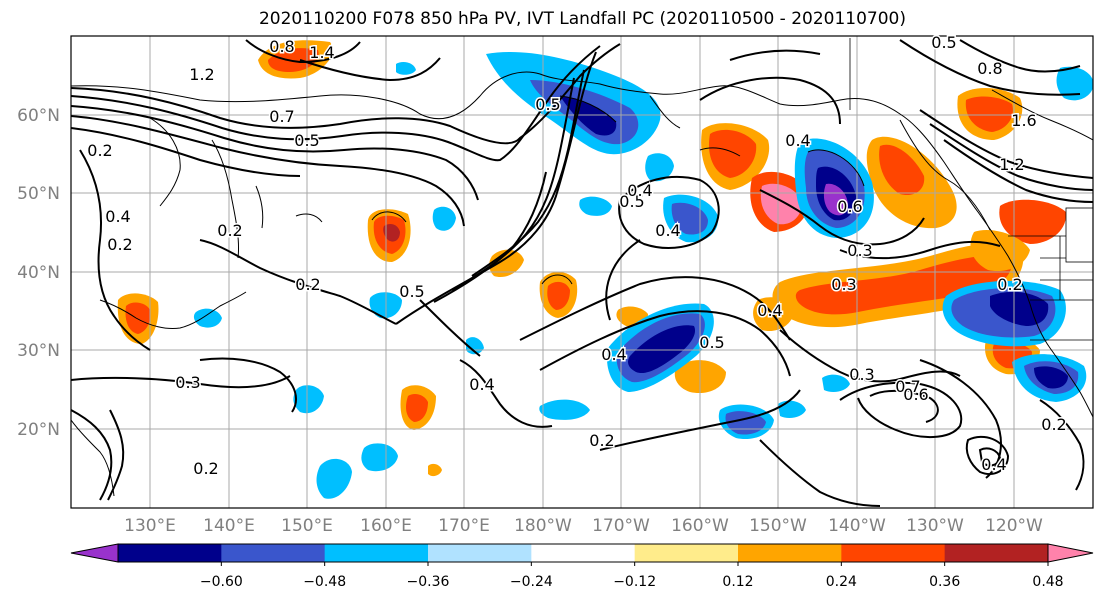 This screenshot has width=1105, height=601. Describe the element at coordinates (841, 582) in the screenshot. I see `colorbar-tick-label: 0.24` at that location.